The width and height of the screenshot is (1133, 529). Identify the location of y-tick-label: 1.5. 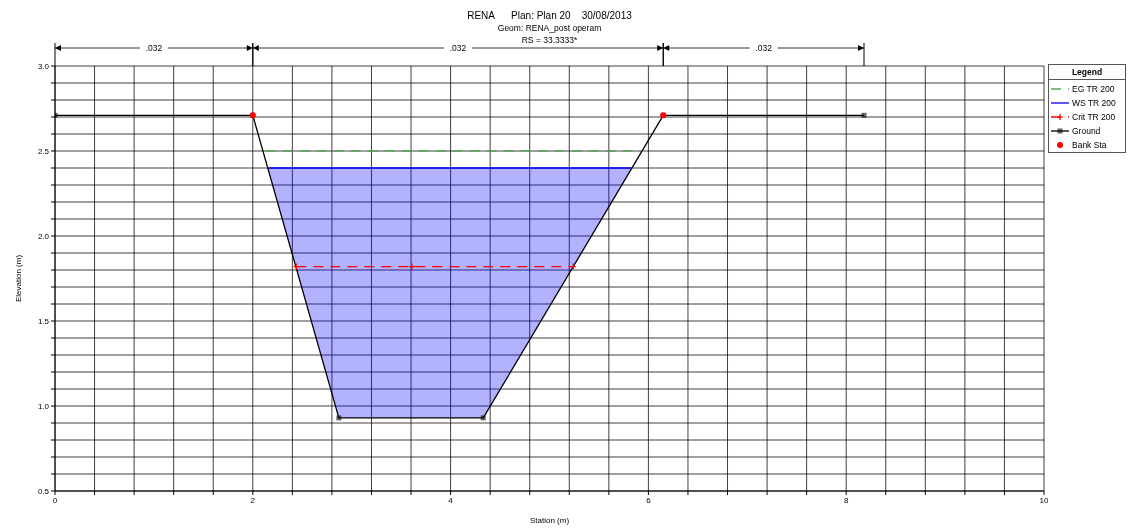
(43, 321).